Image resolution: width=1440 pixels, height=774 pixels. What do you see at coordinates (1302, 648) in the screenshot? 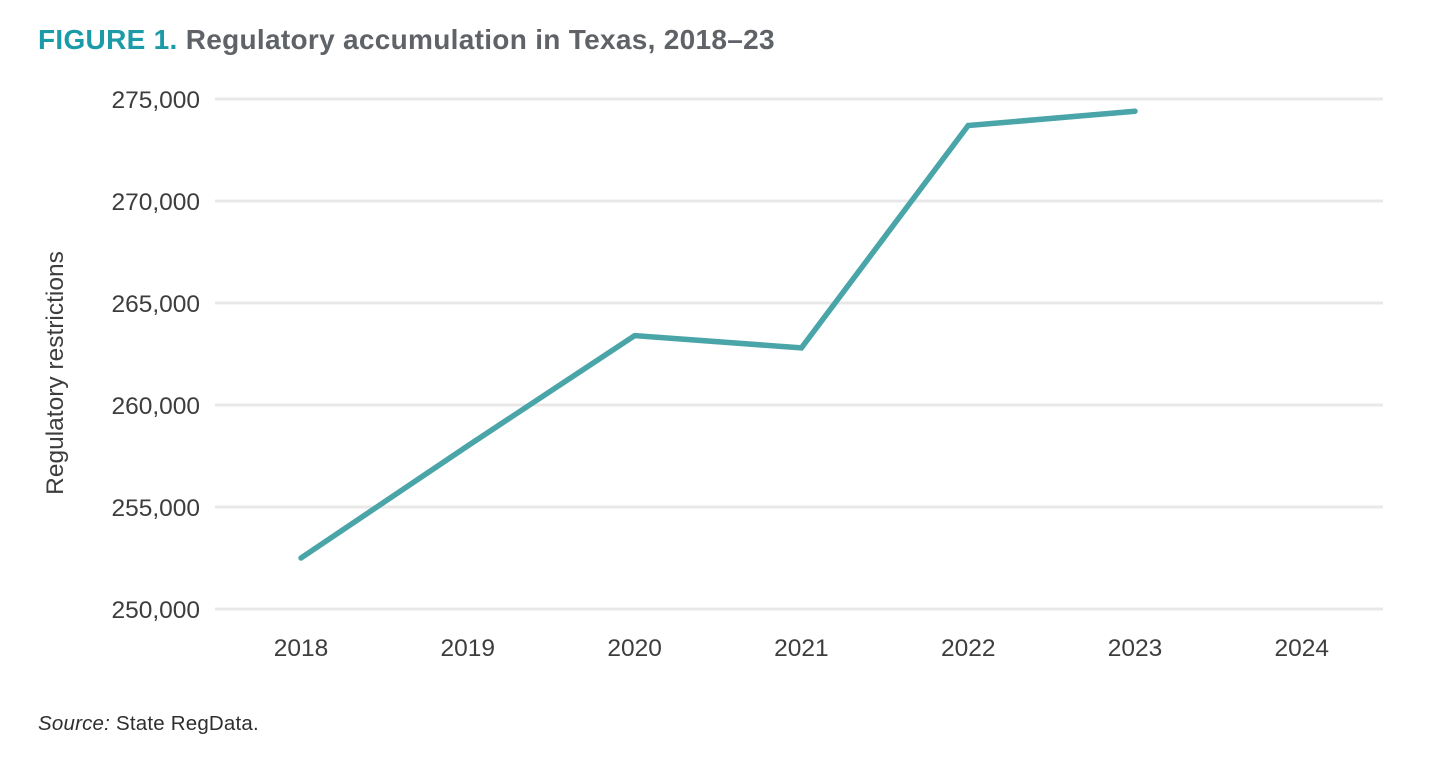
I see `x-tick-label: 2024` at bounding box center [1302, 648].